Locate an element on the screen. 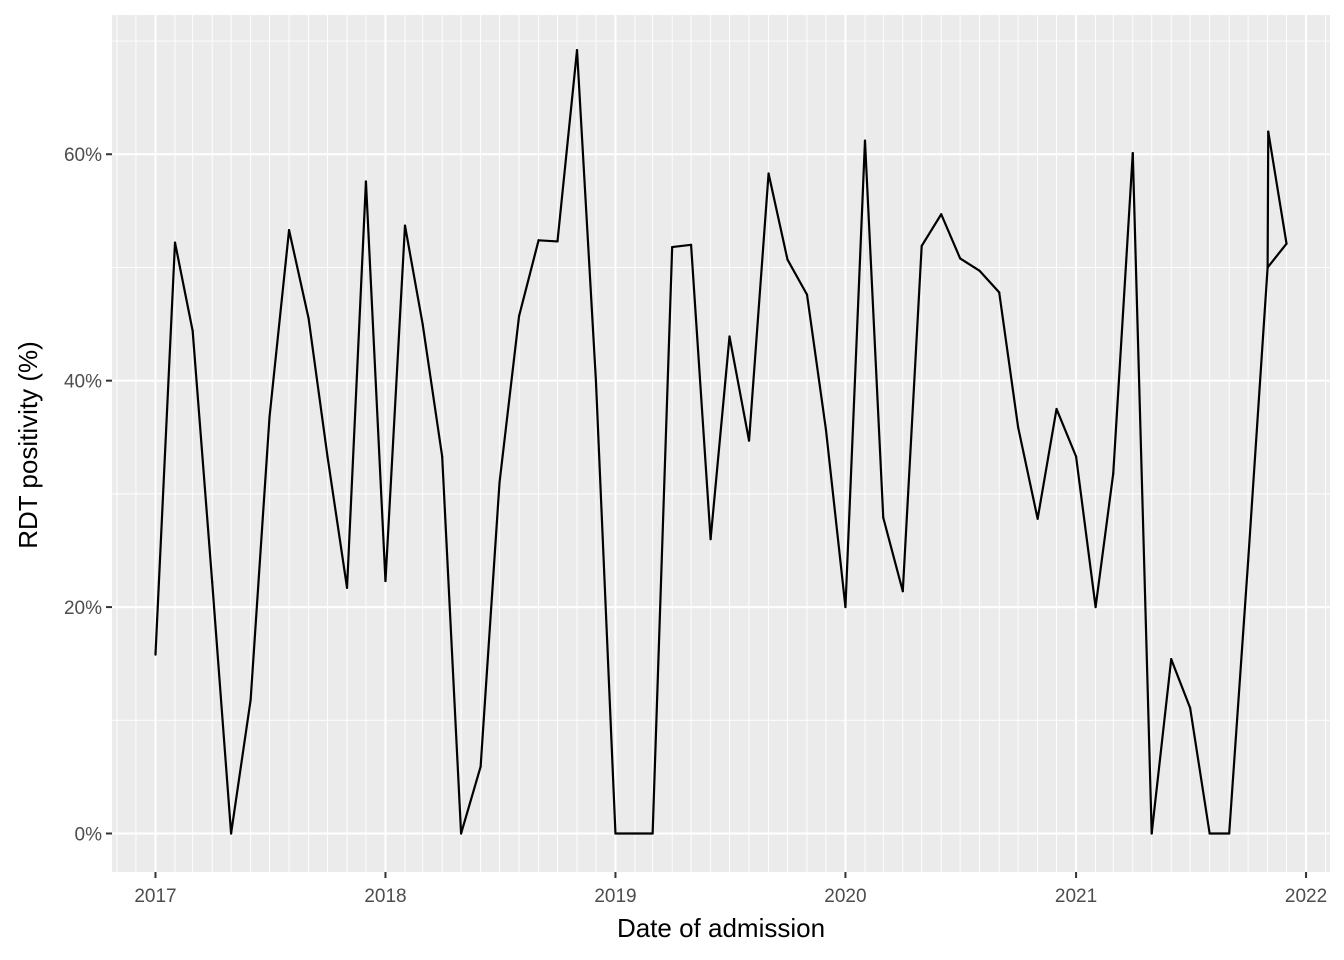 This screenshot has width=1344, height=960. x-axis-title: Date of admission is located at coordinates (721, 928).